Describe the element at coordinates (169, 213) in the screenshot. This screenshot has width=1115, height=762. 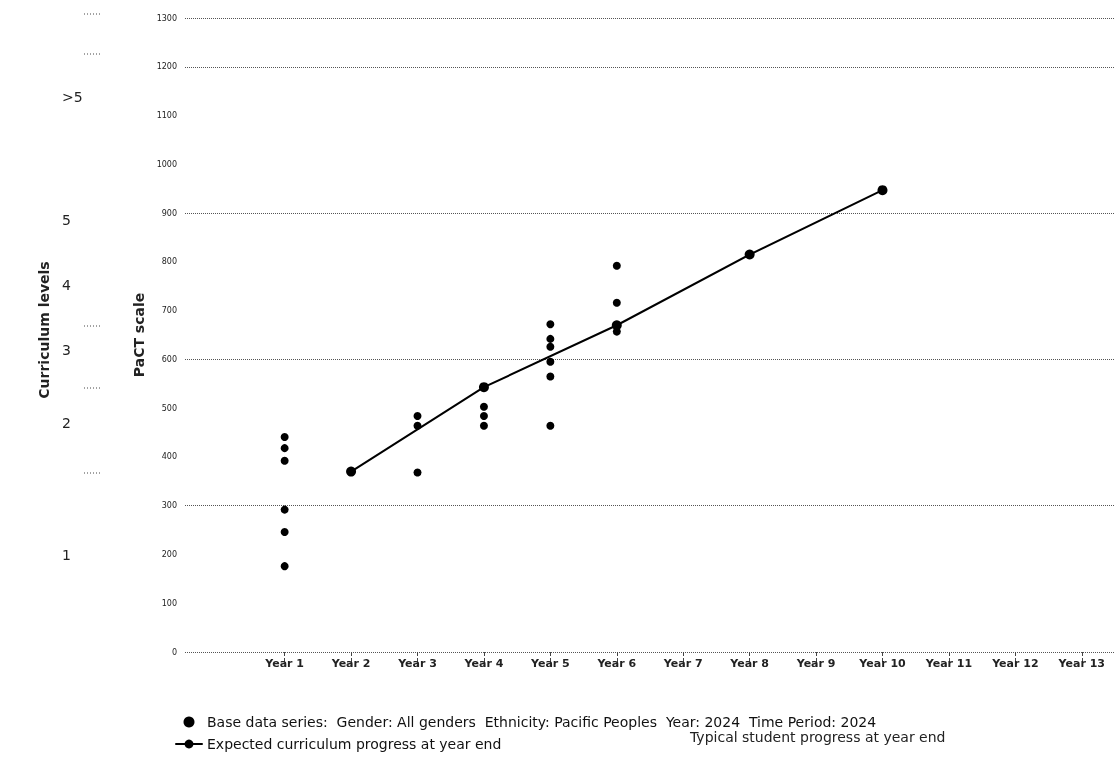
I see `y-tick-label: 900` at that location.